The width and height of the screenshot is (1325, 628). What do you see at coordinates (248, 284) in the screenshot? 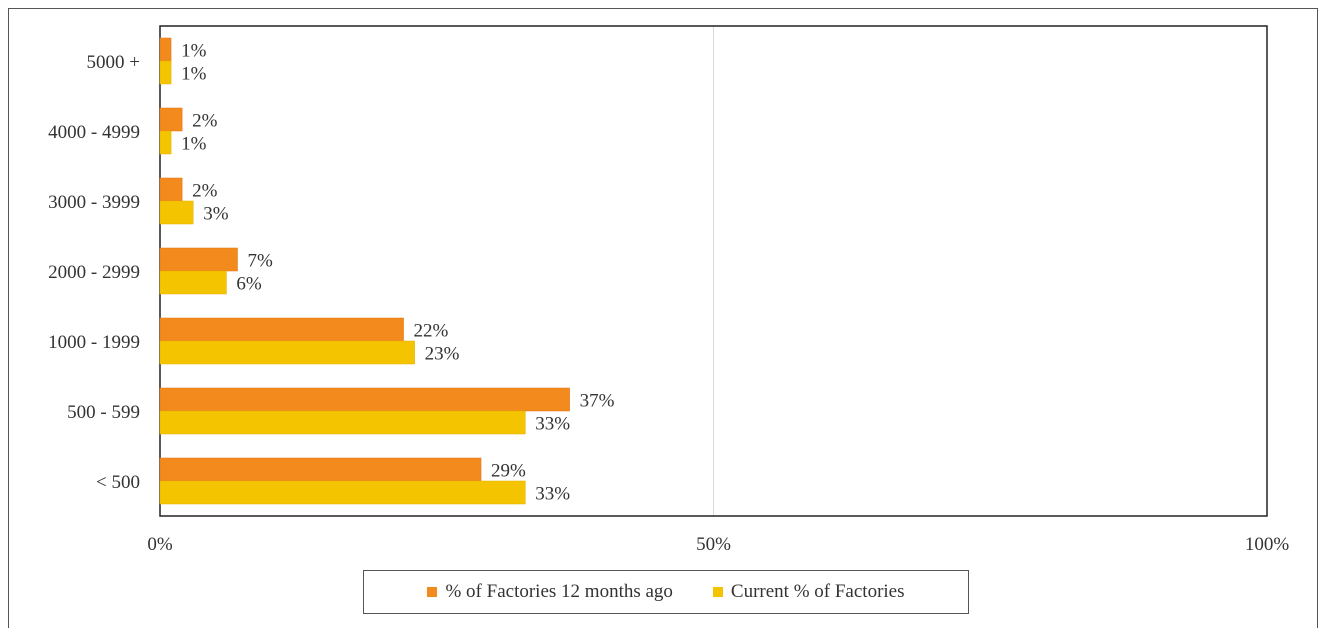
I see `data-label-current-3: 6%` at bounding box center [248, 284].